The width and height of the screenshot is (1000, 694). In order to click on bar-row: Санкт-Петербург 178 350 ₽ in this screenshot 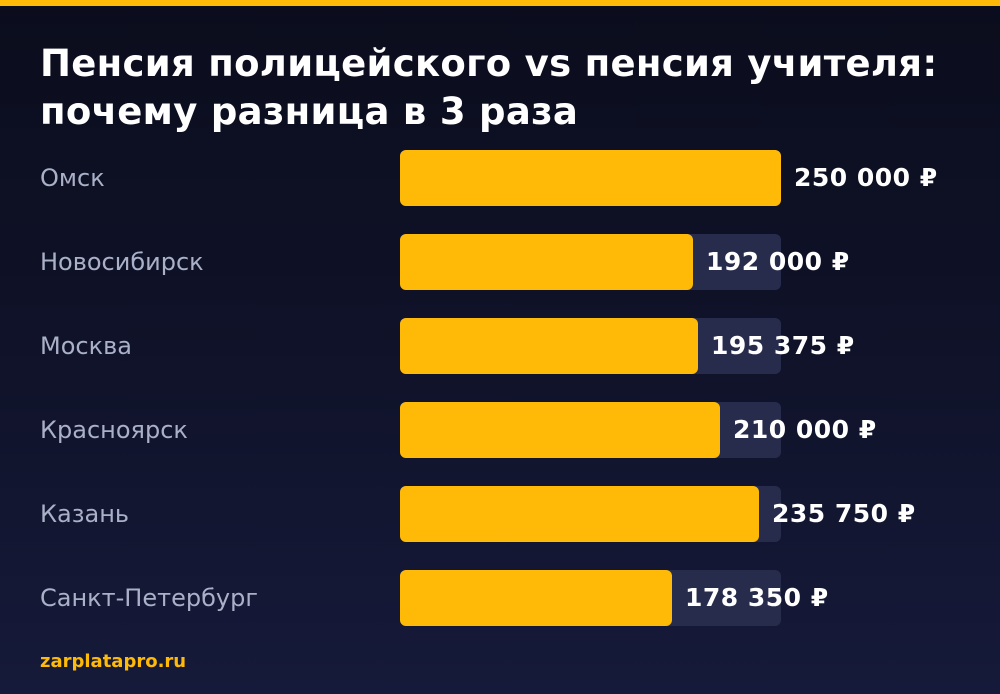, I will do `click(500, 598)`.